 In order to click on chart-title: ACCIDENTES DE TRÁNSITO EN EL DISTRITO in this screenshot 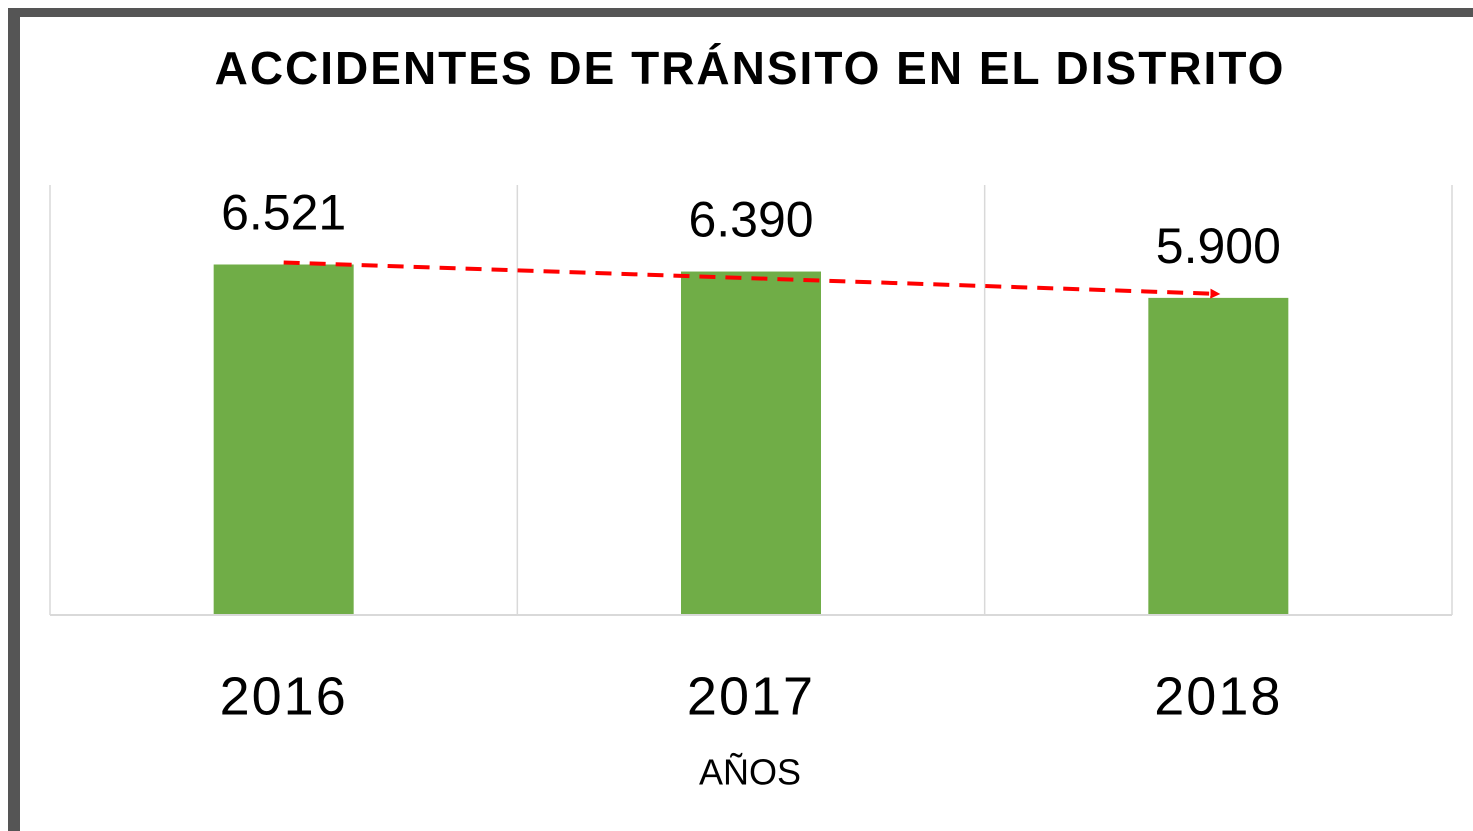, I will do `click(750, 68)`.